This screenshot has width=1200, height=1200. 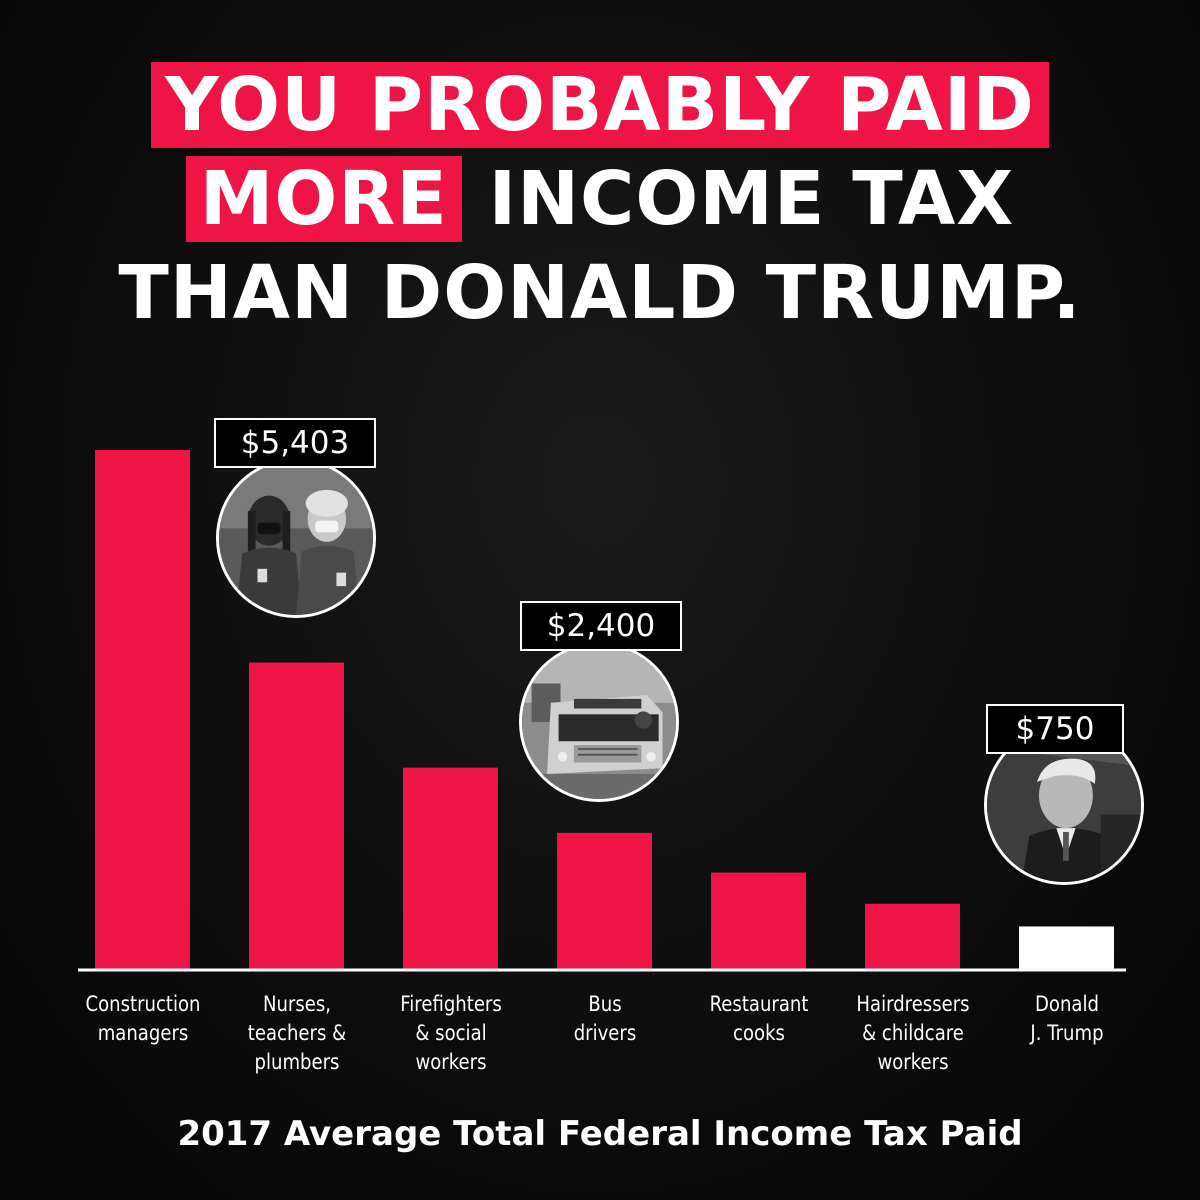 I want to click on category-label-6-line-2: & childcare, so click(x=912, y=1033).